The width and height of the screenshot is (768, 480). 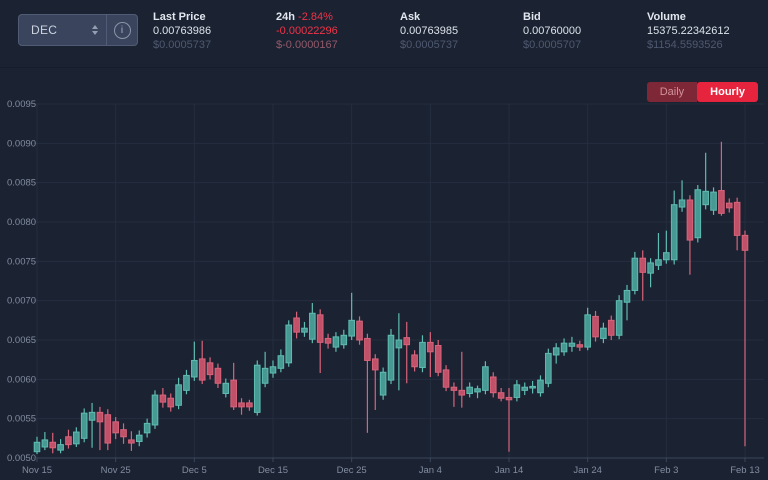 I want to click on stat-label: Bid, so click(x=532, y=17).